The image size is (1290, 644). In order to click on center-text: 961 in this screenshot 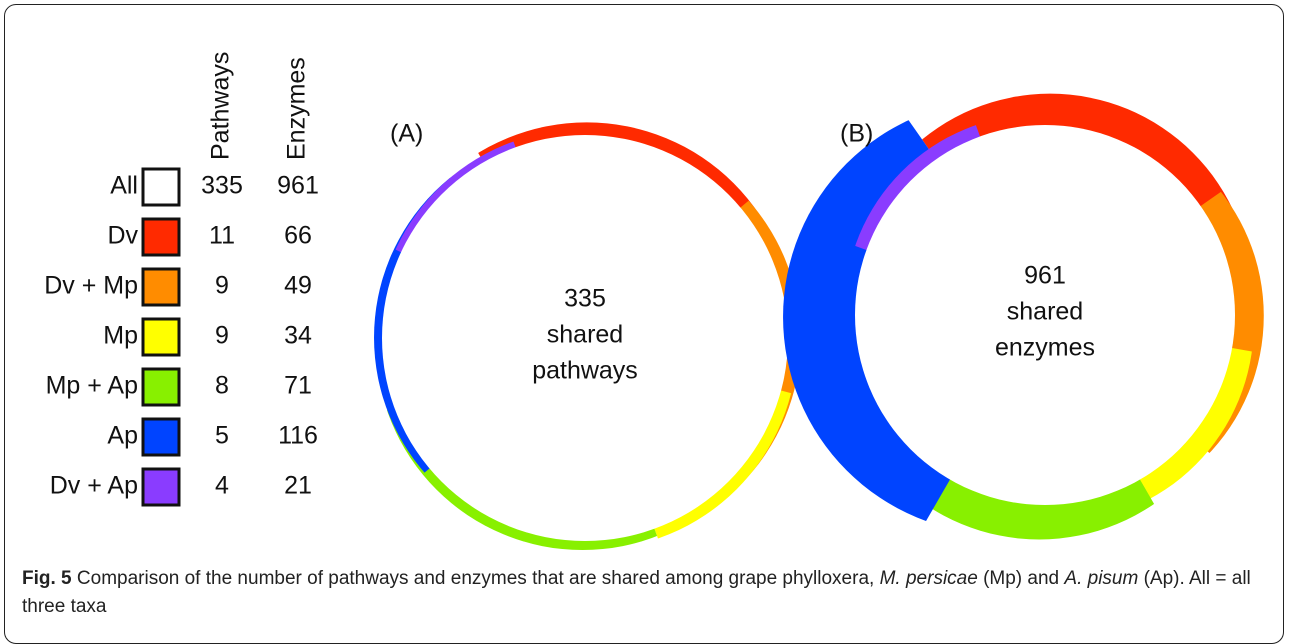, I will do `click(1045, 276)`.